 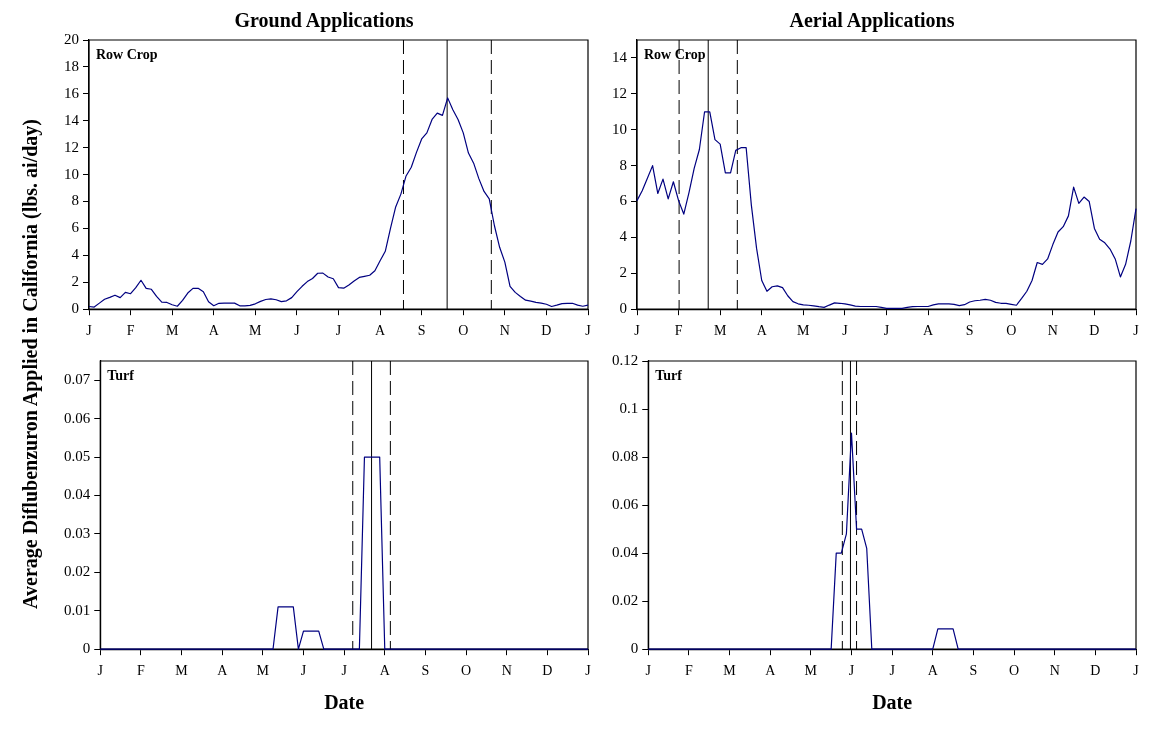 What do you see at coordinates (77, 379) in the screenshot?
I see `y-tick-label: 0.07` at bounding box center [77, 379].